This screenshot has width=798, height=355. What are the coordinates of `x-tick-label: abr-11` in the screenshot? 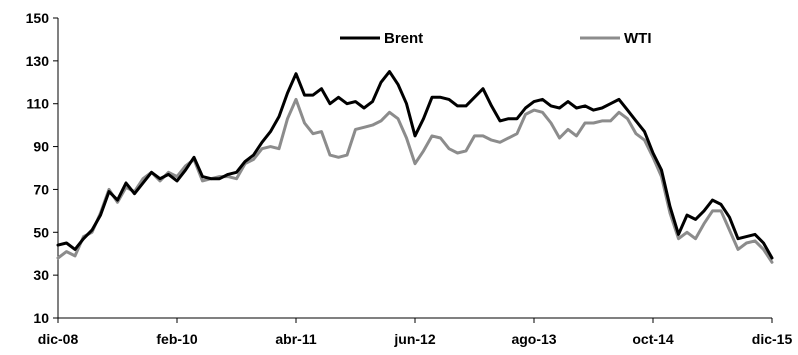 It's located at (295, 339).